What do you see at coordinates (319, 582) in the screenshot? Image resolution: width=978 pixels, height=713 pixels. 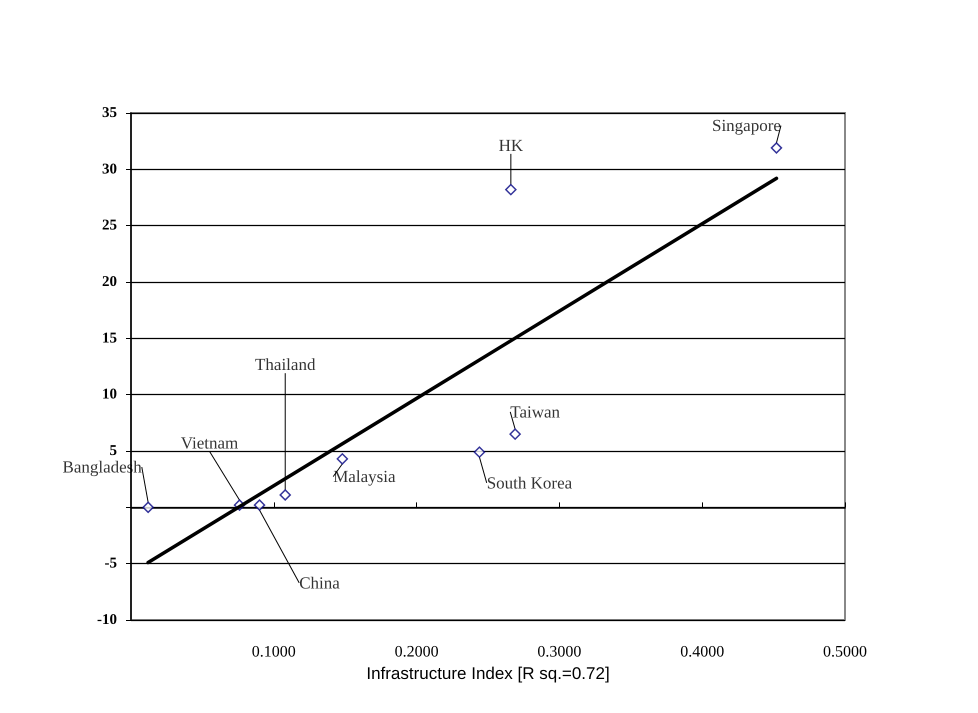 I see `data-label: China` at bounding box center [319, 582].